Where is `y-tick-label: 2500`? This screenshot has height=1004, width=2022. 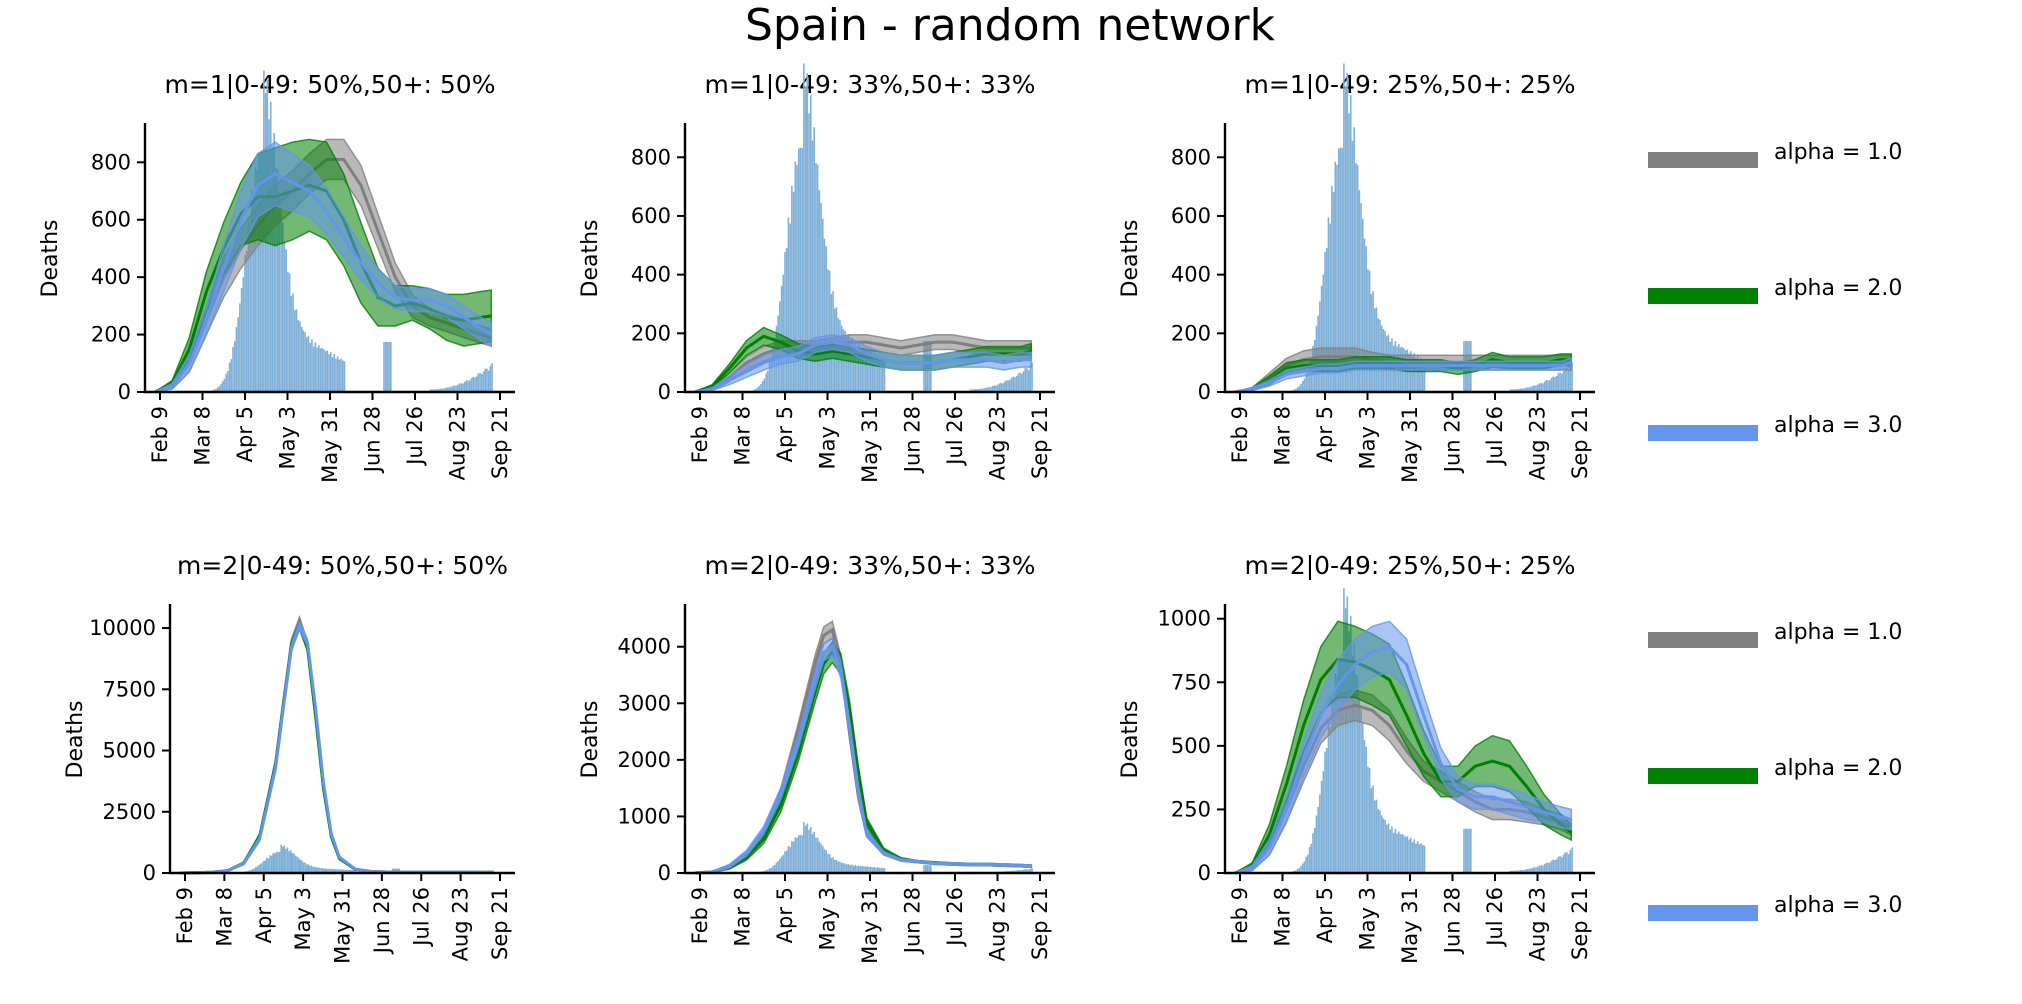 y-tick-label: 2500 is located at coordinates (129, 812).